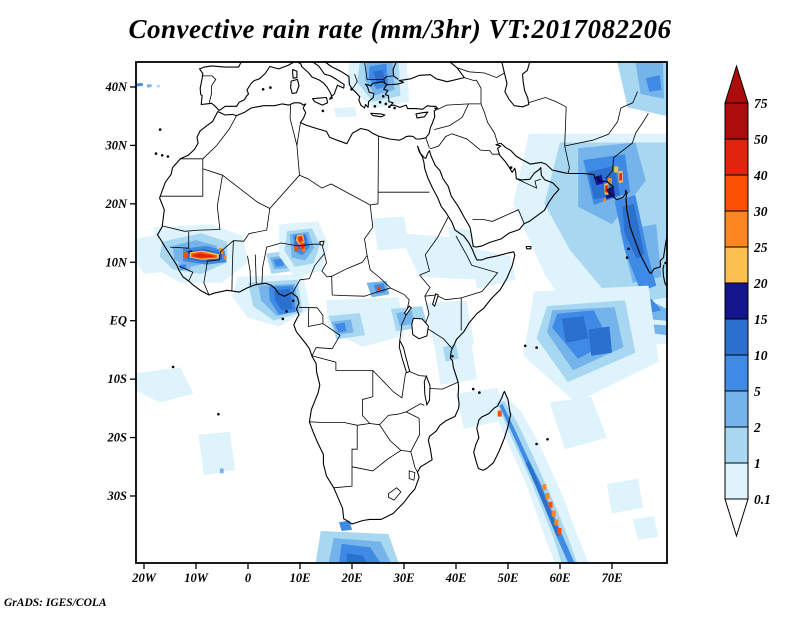 Image resolution: width=800 pixels, height=618 pixels. What do you see at coordinates (420, 328) in the screenshot?
I see `lake-victoria` at bounding box center [420, 328].